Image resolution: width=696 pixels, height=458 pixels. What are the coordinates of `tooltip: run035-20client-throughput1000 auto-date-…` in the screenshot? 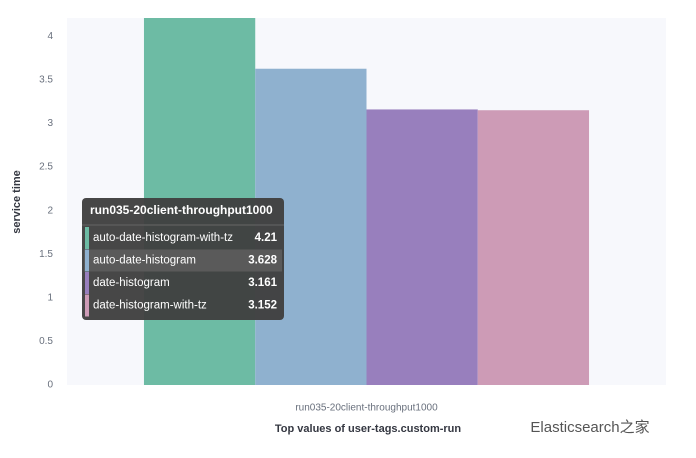 It's located at (183, 259).